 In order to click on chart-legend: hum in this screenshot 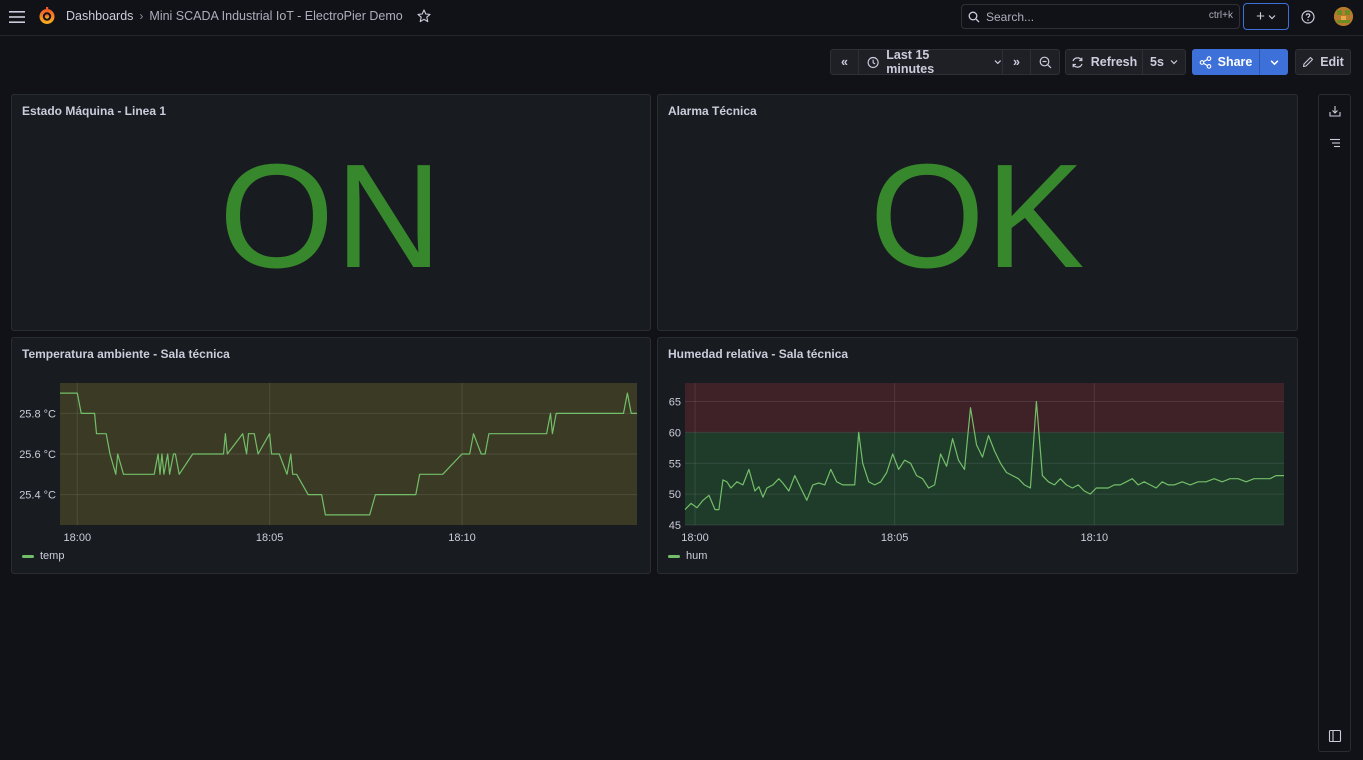, I will do `click(687, 556)`.